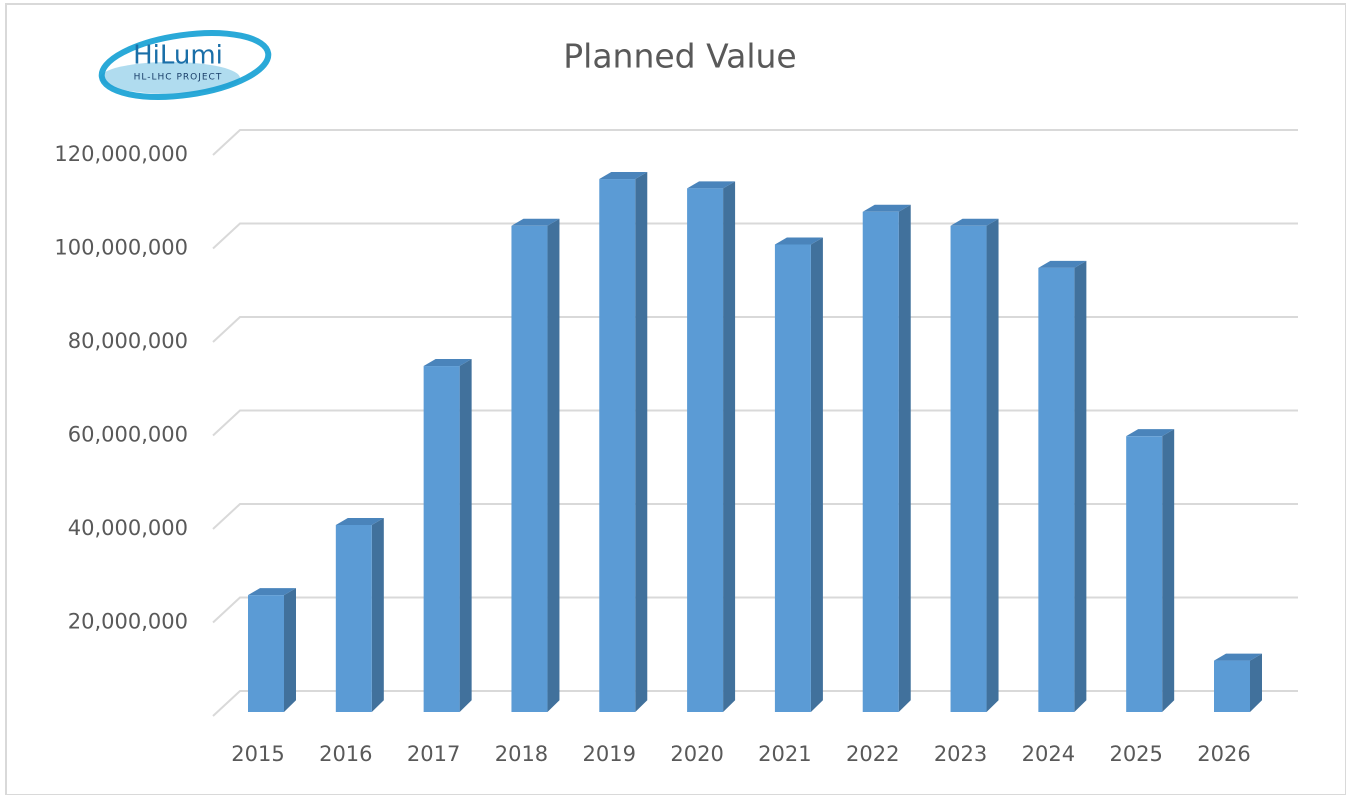 The image size is (1346, 795). I want to click on chart-title: Planned Value, so click(679, 56).